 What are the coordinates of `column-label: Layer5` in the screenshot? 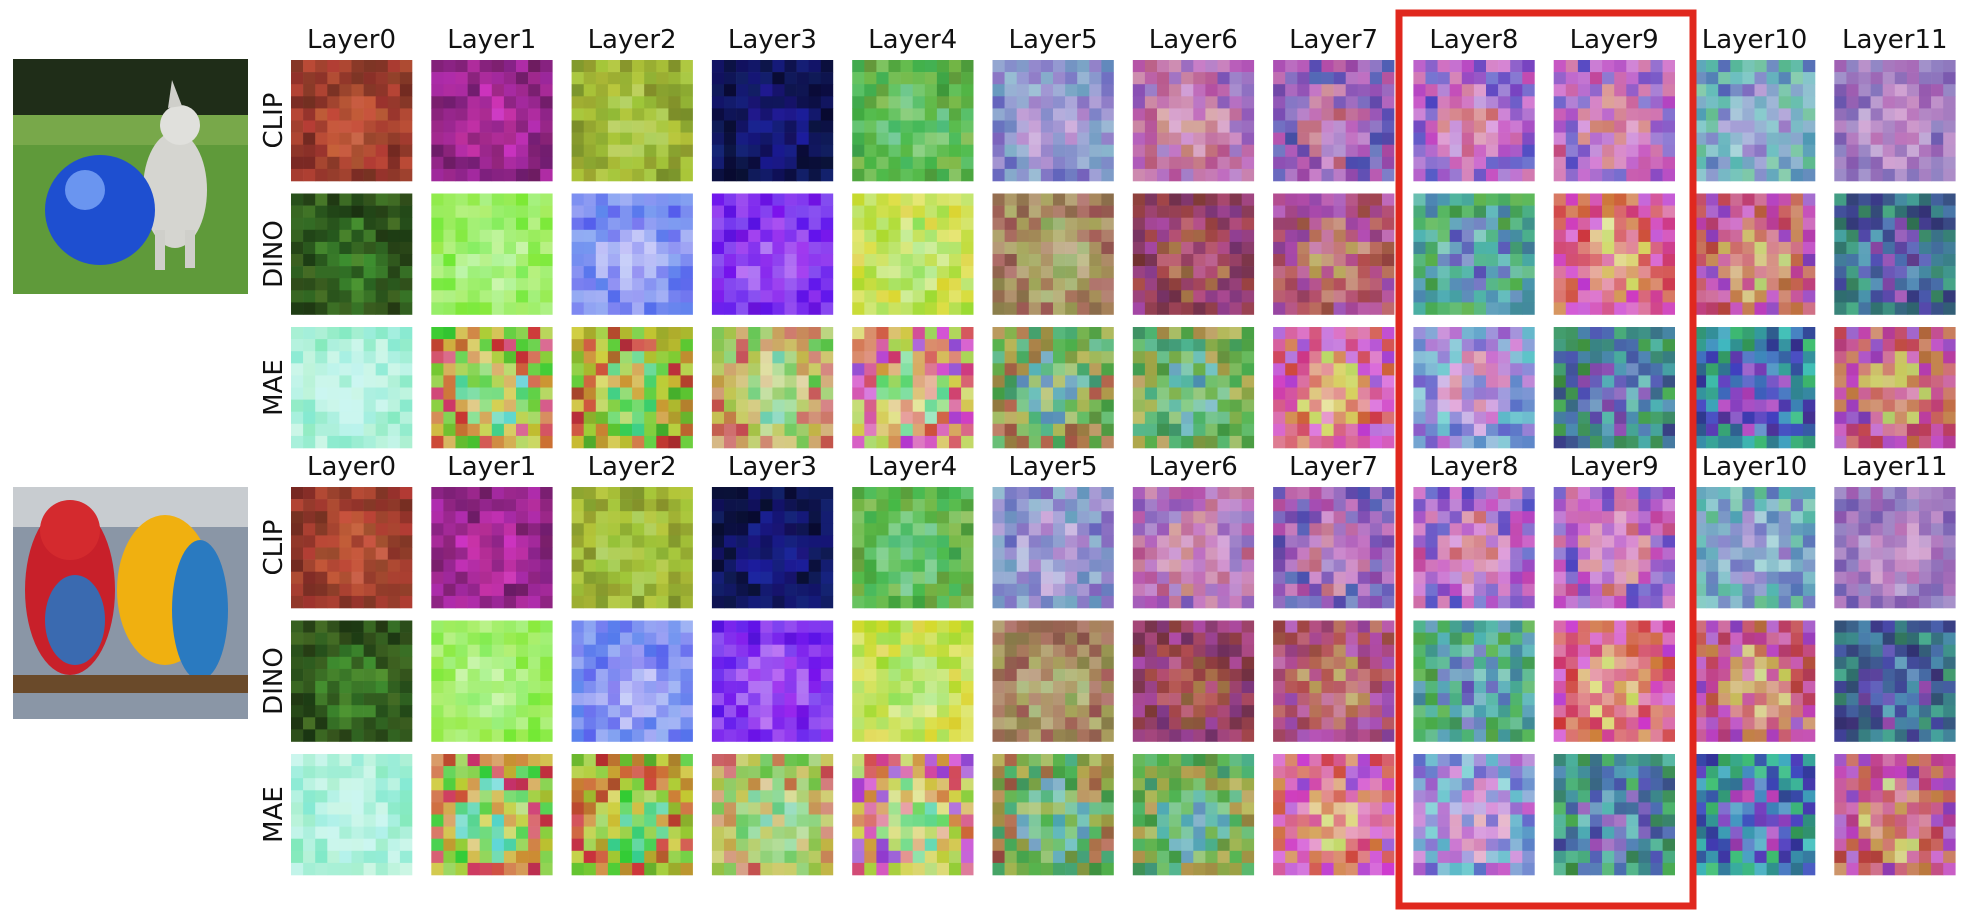 It's located at (1052, 467).